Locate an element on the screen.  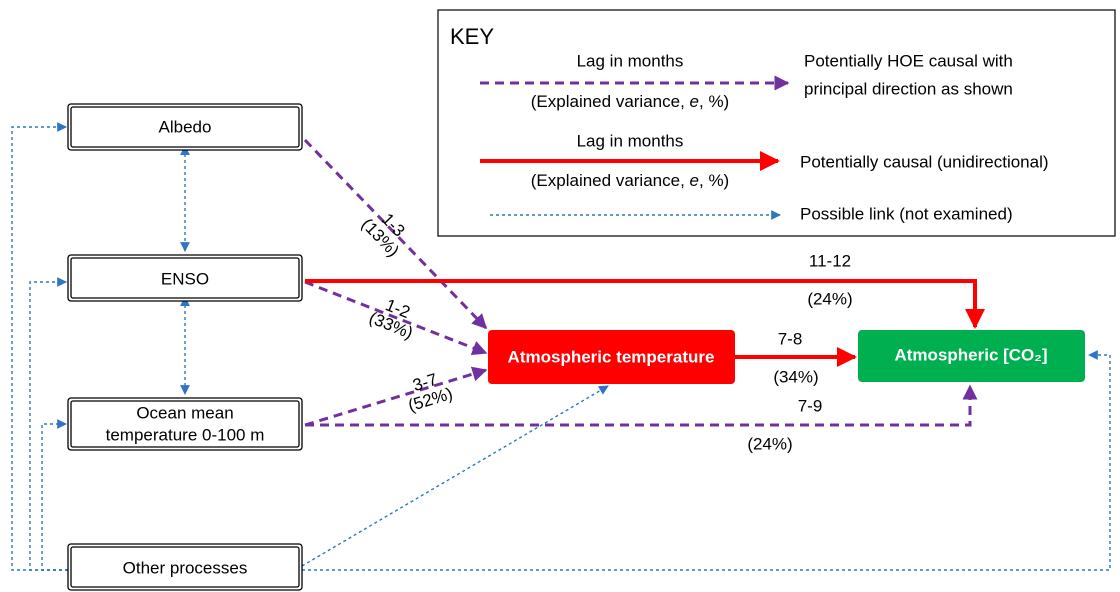
node-label: Other processes is located at coordinates (185, 567).